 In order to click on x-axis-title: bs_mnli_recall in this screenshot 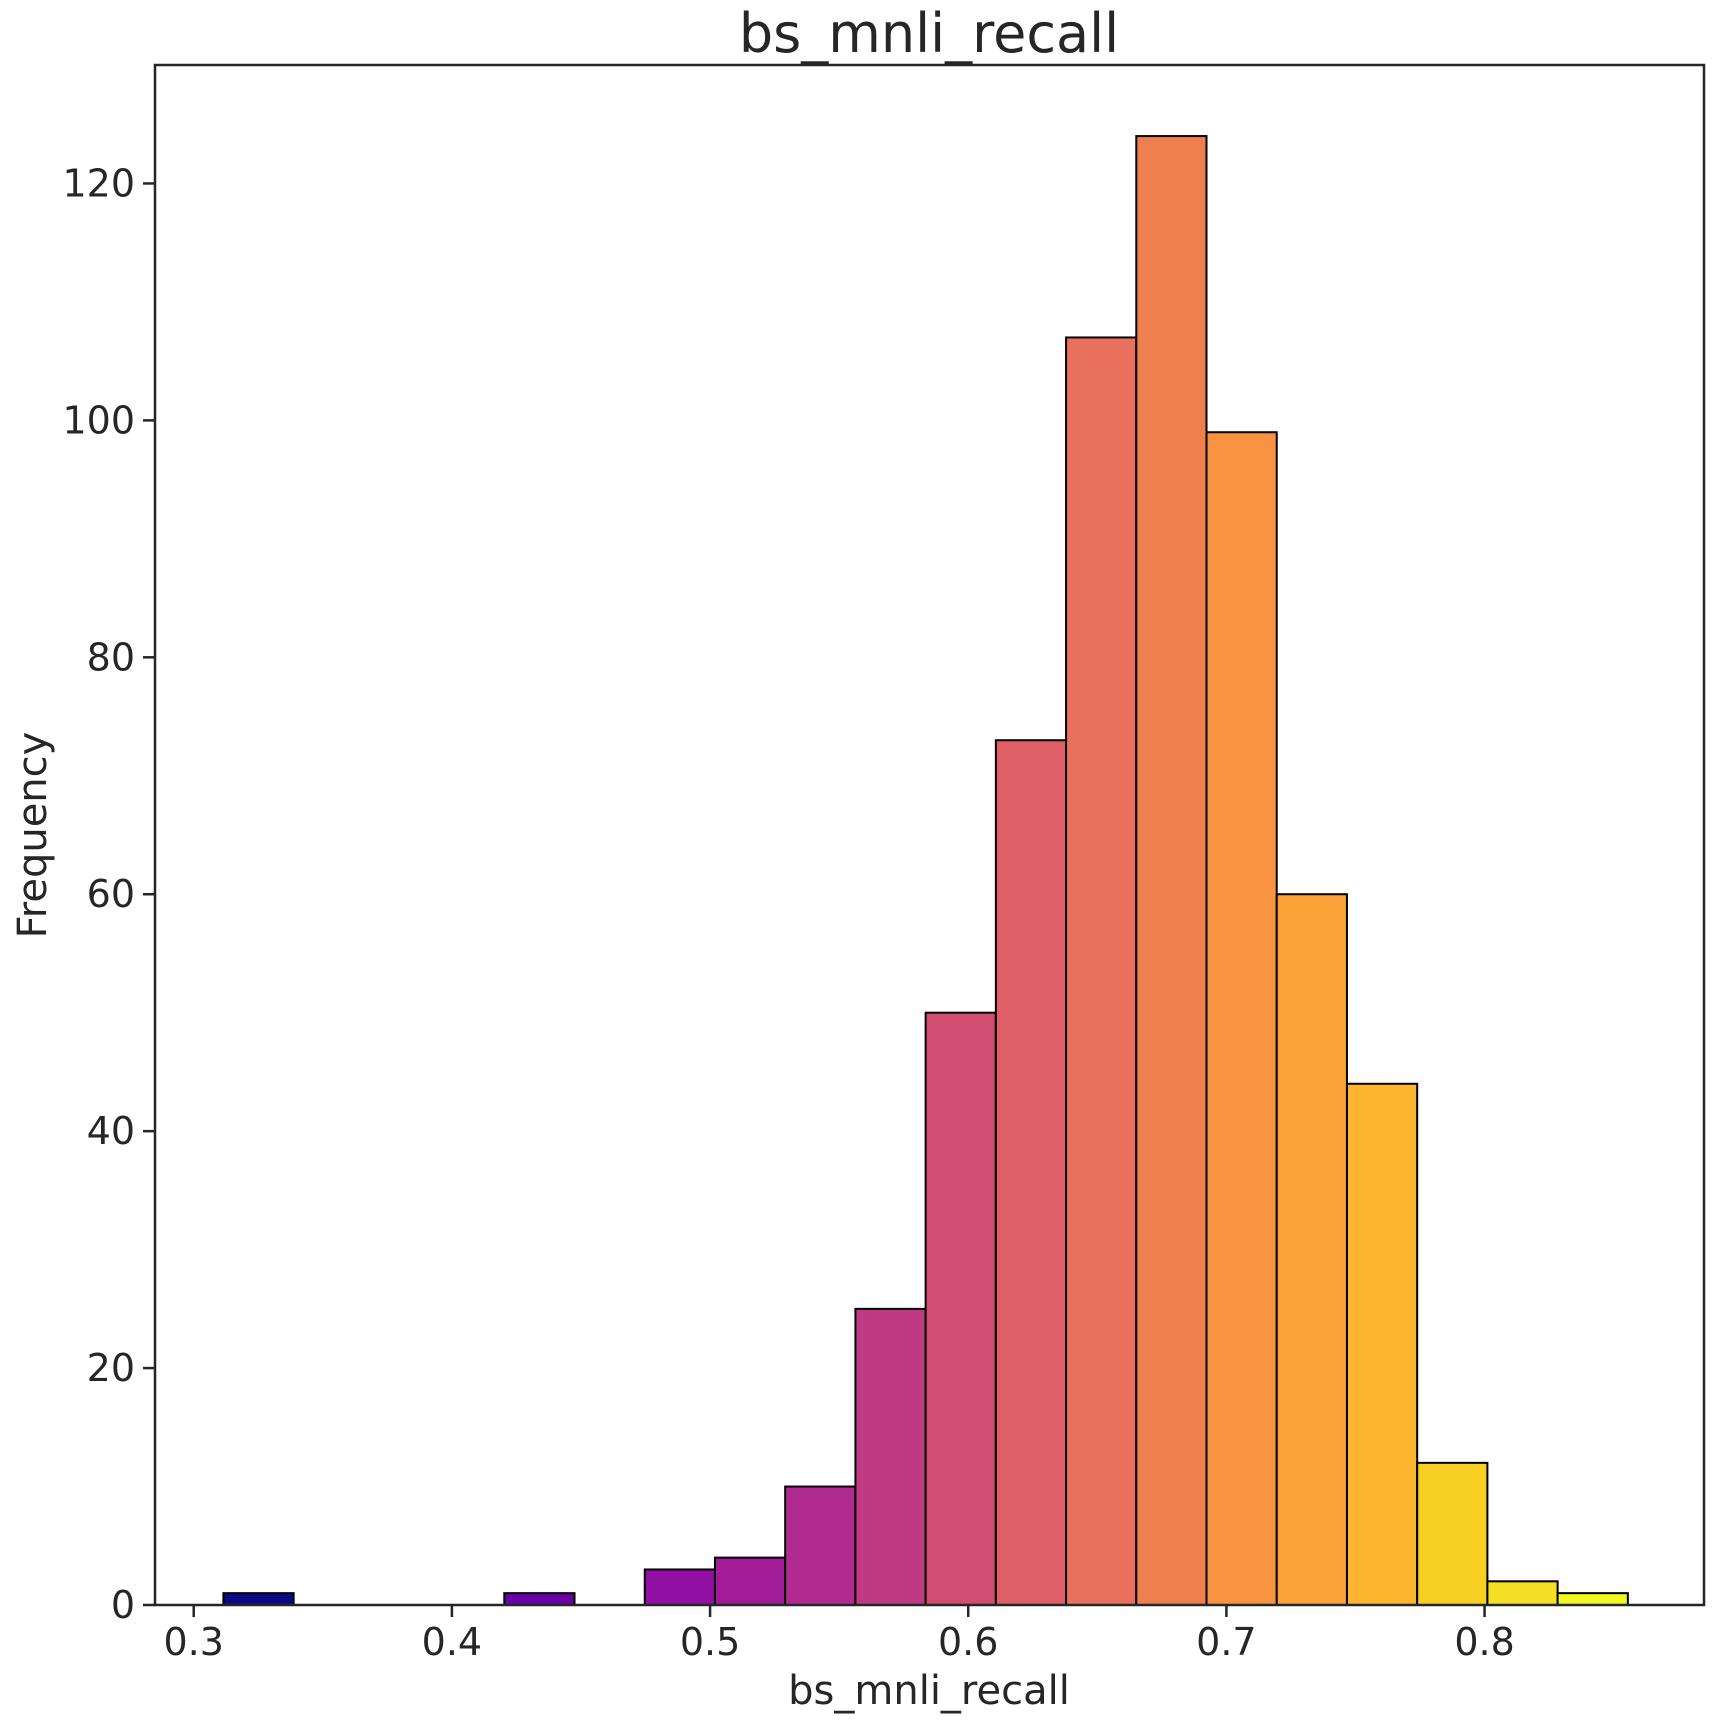, I will do `click(929, 1691)`.